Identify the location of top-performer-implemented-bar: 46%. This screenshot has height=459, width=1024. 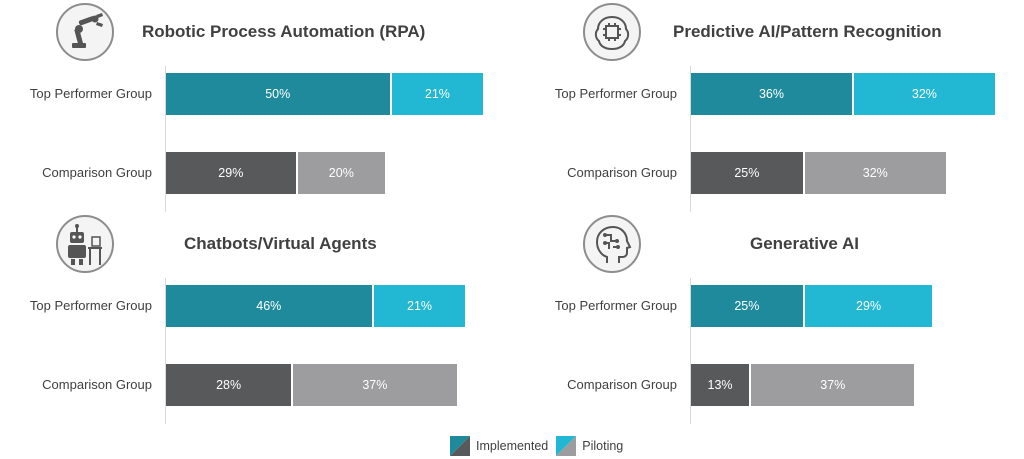
(269, 306).